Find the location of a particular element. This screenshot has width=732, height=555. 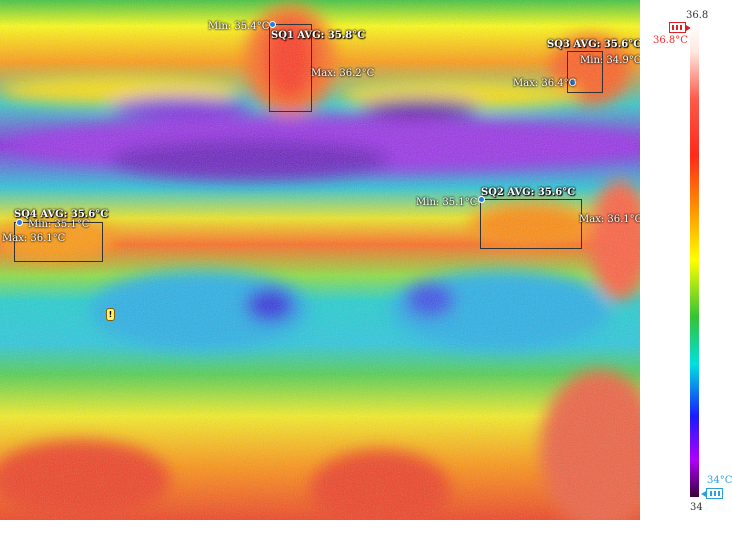

roi-sq1-min-marker is located at coordinates (272, 24).